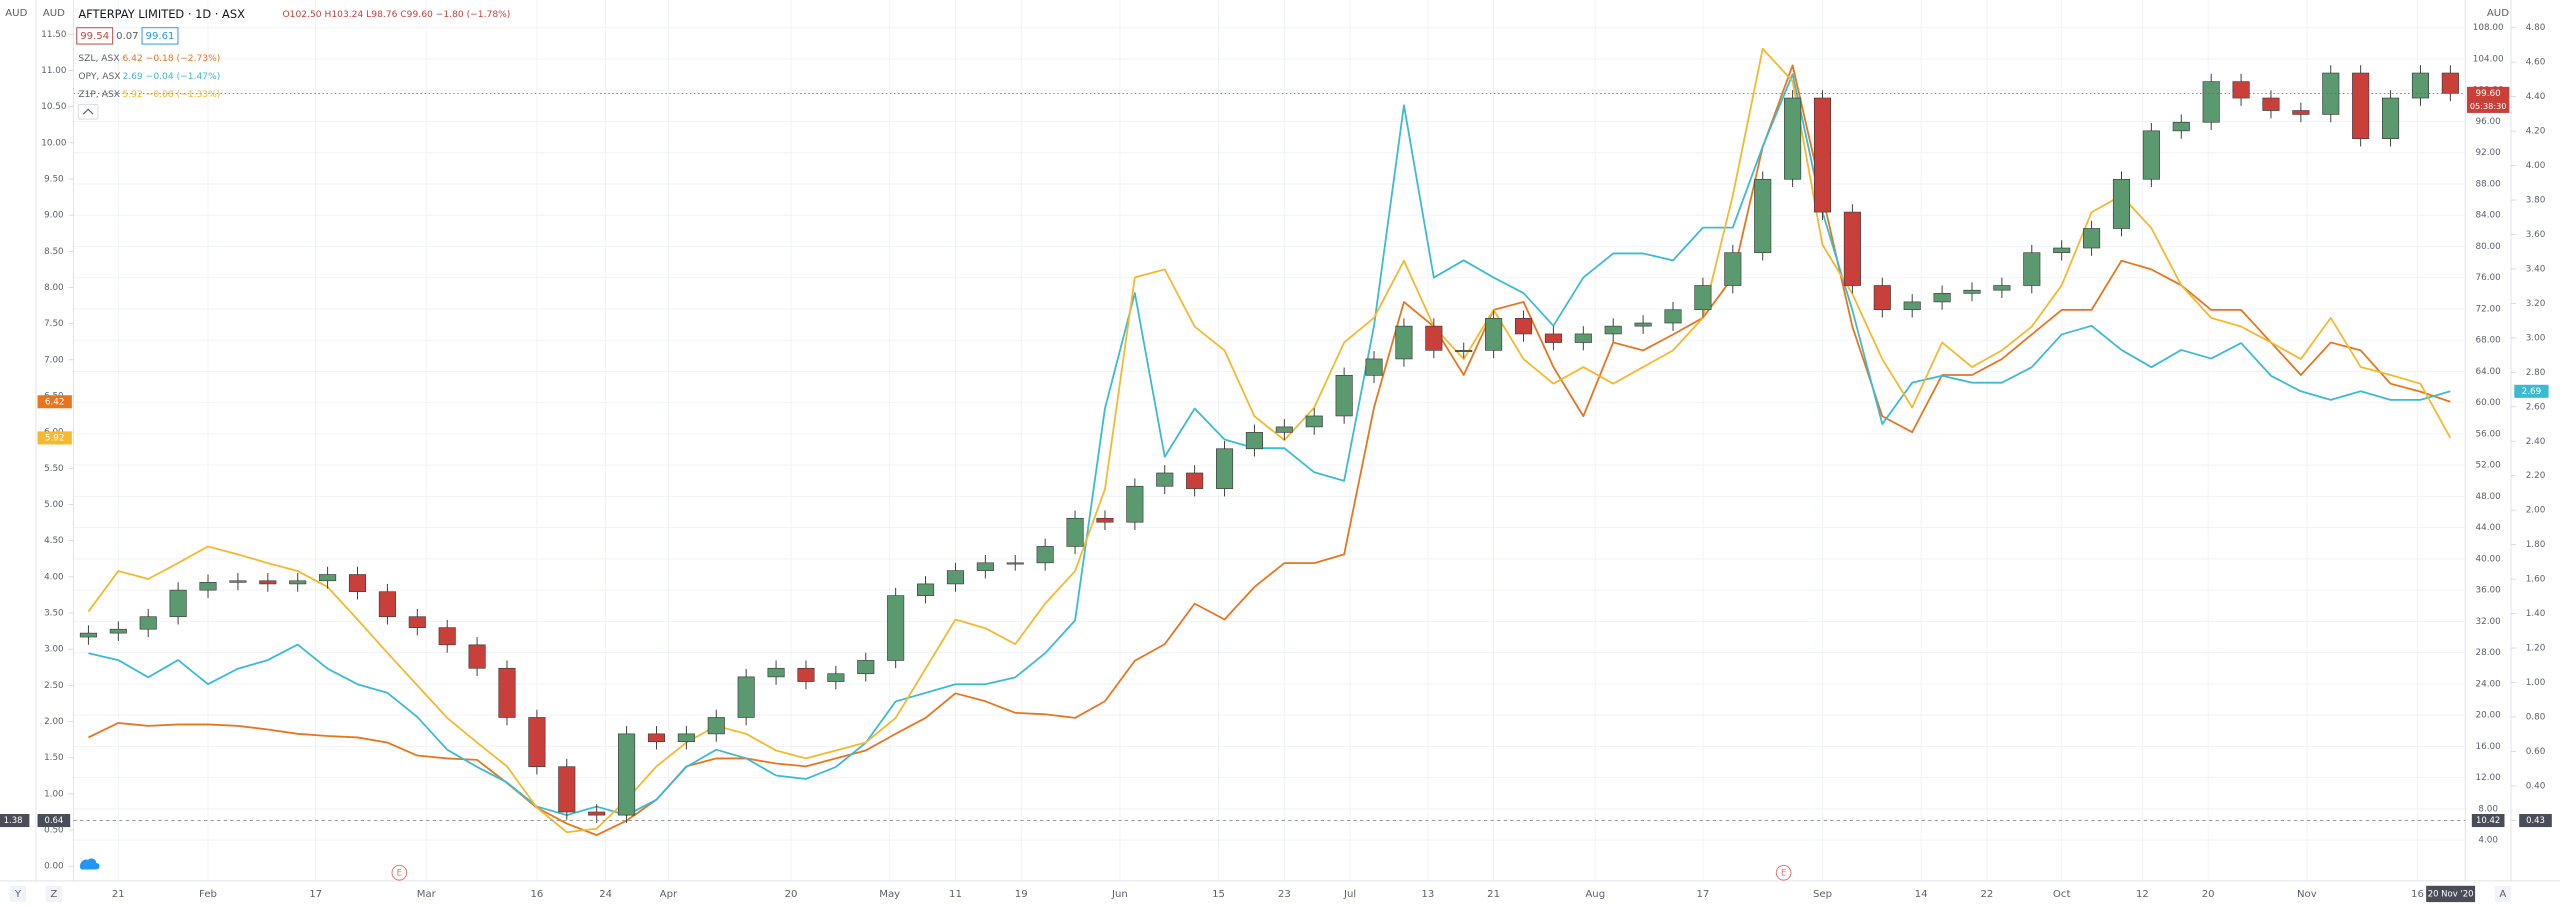 This screenshot has width=2560, height=907. I want to click on ask-price: 99.61, so click(160, 36).